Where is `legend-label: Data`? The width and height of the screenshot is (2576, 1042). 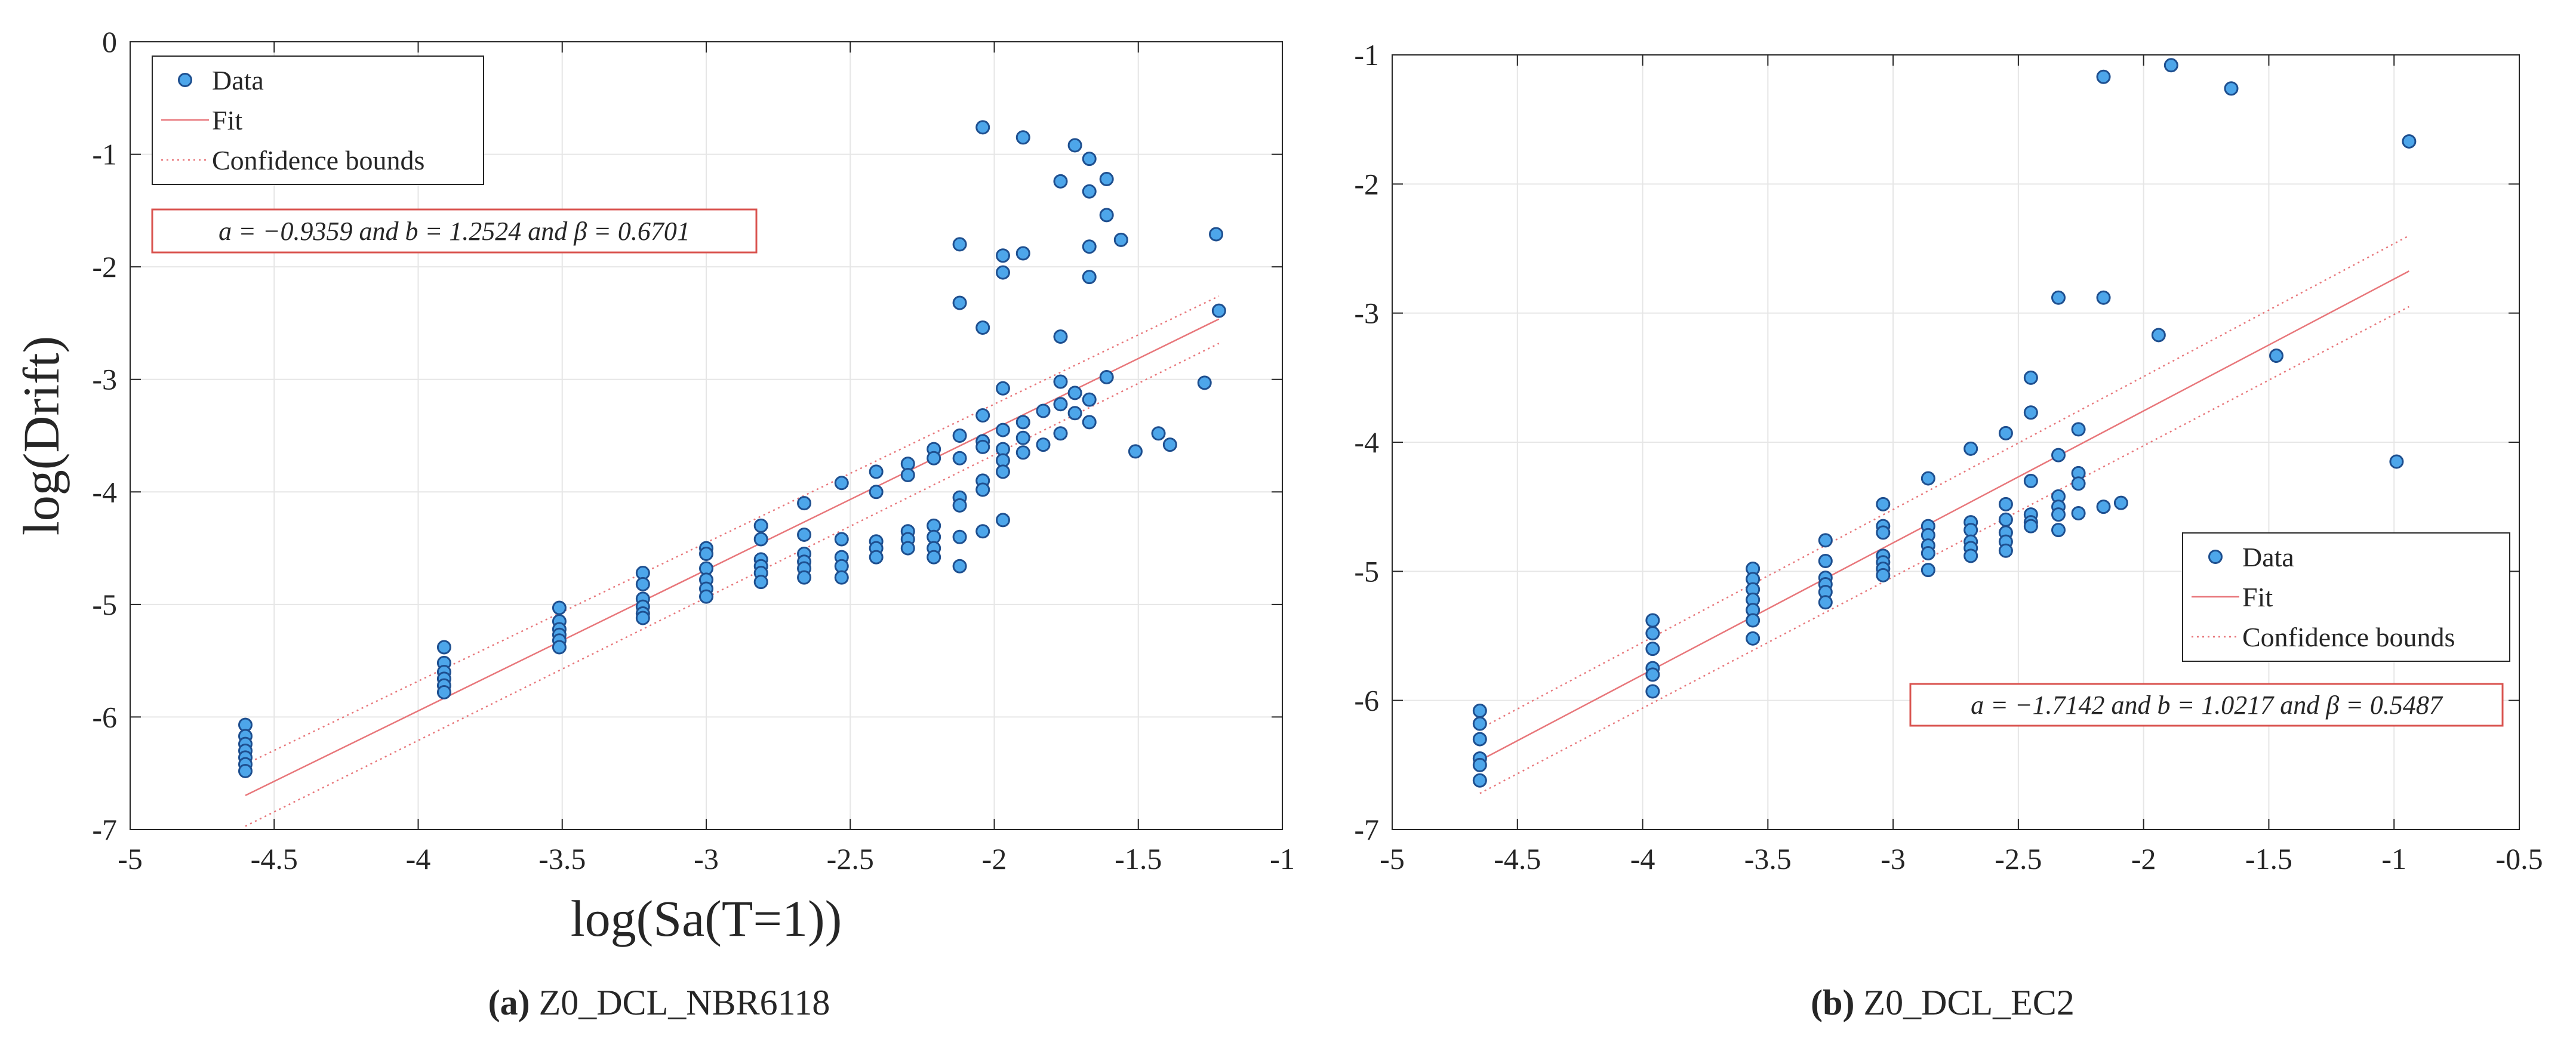 legend-label: Data is located at coordinates (238, 80).